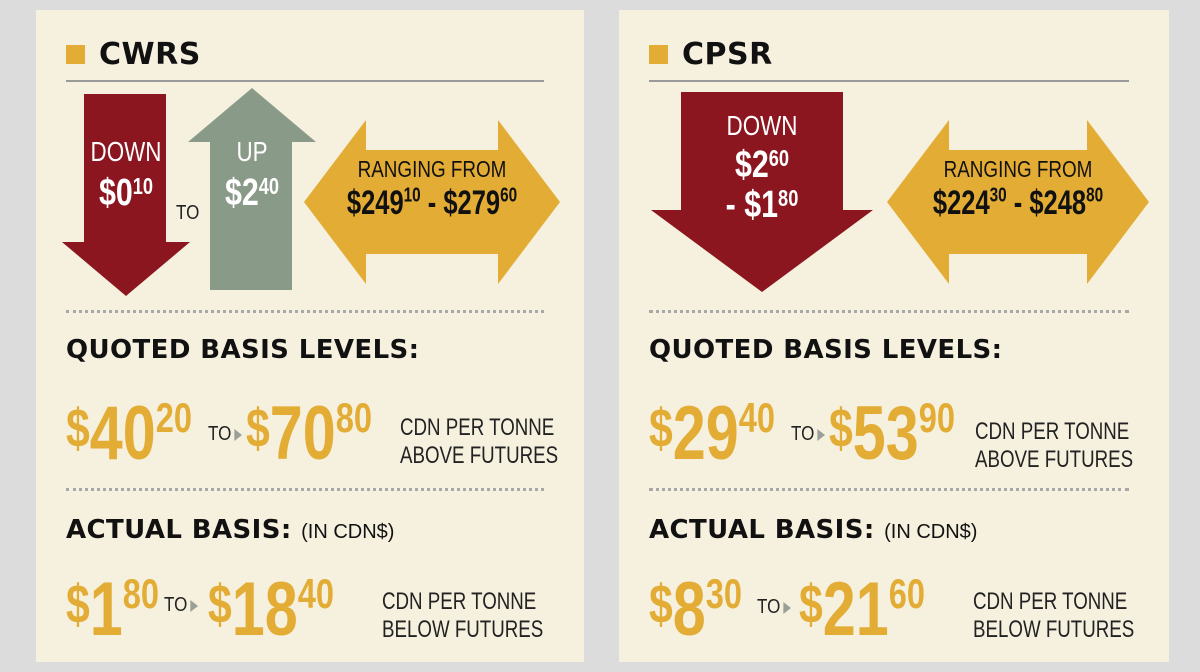 This screenshot has height=672, width=1200. What do you see at coordinates (808, 434) in the screenshot?
I see `cpsr-quoted-to: TO` at bounding box center [808, 434].